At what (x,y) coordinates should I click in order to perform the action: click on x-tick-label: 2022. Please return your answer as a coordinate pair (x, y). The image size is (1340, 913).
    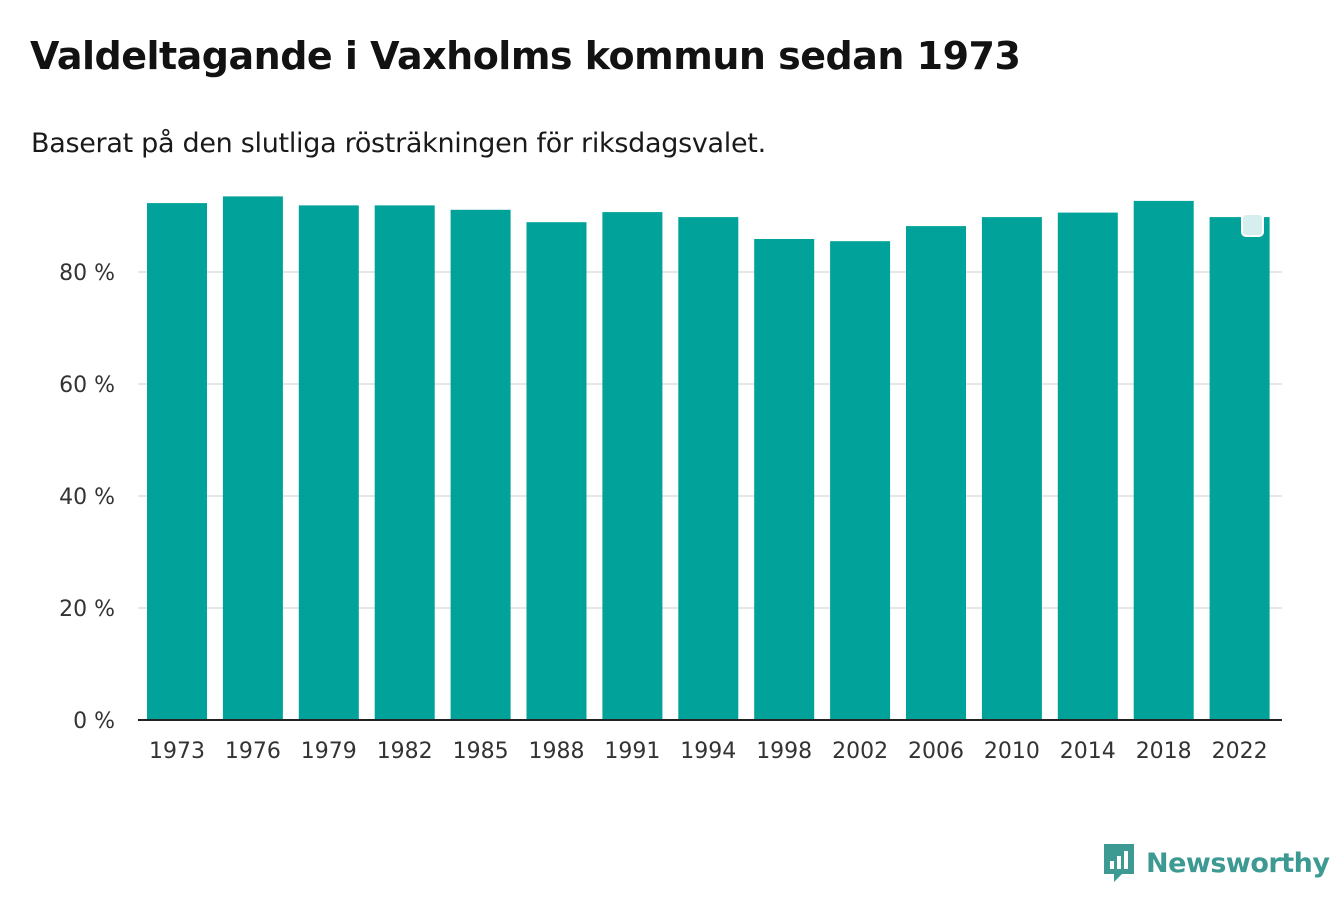
    Looking at the image, I should click on (1240, 751).